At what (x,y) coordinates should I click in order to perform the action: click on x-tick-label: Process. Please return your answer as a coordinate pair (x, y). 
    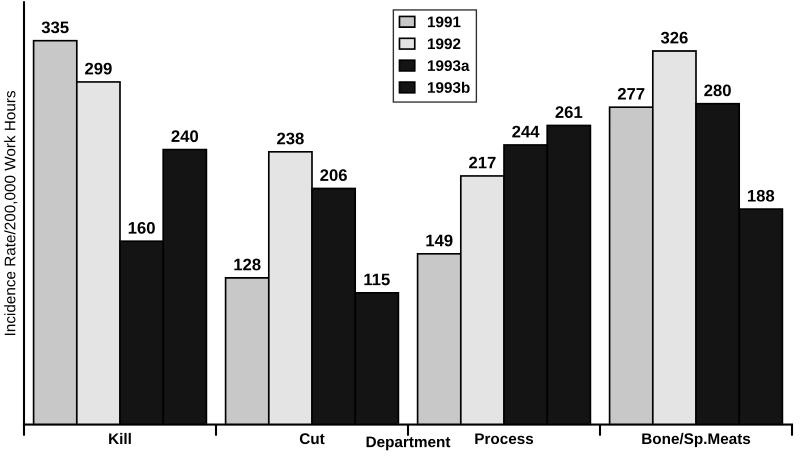
    Looking at the image, I should click on (504, 438).